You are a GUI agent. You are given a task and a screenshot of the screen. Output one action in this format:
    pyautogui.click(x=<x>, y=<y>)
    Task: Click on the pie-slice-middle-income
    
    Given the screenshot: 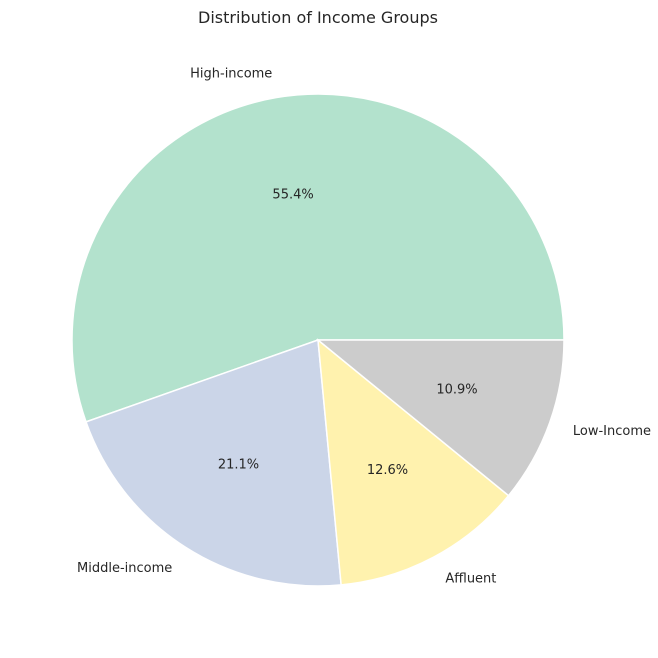 What is the action you would take?
    pyautogui.click(x=213, y=462)
    